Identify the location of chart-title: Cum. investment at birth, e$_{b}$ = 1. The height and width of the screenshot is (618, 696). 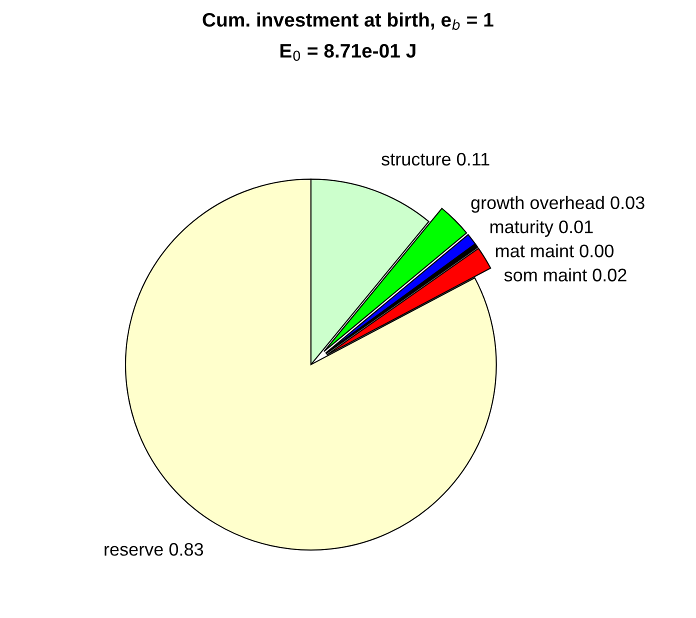
(348, 21).